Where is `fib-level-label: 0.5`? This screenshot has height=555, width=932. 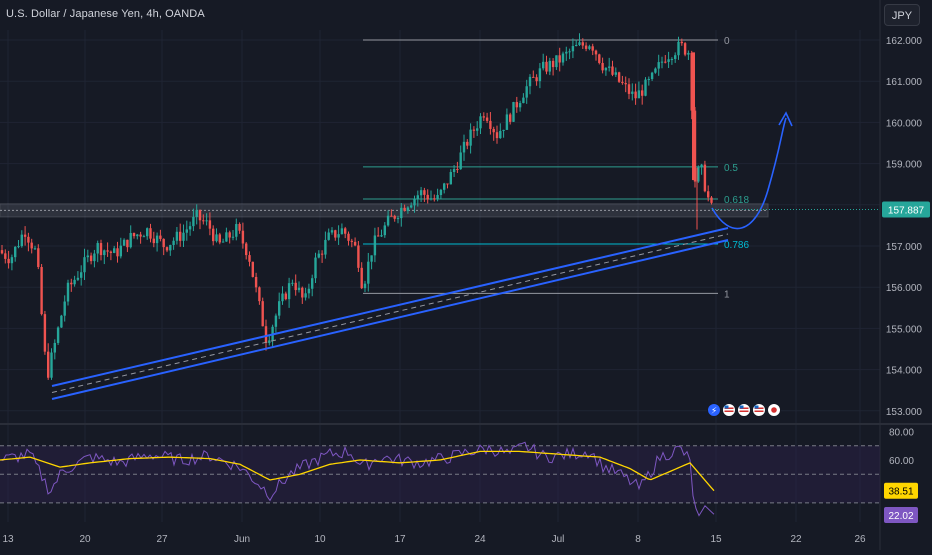
fib-level-label: 0.5 is located at coordinates (731, 168).